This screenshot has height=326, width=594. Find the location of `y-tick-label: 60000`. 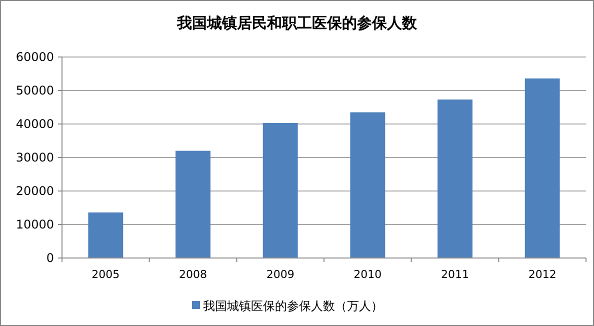

y-tick-label: 60000 is located at coordinates (35, 57).